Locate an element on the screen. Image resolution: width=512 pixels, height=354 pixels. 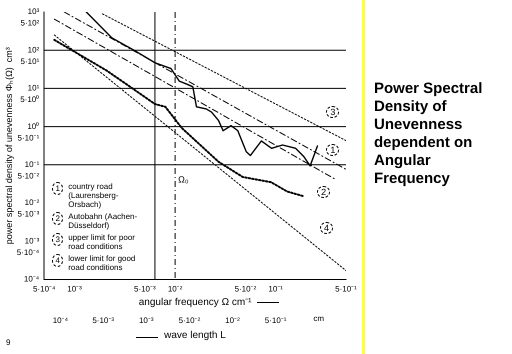
text: 2 is located at coordinates (58, 219).